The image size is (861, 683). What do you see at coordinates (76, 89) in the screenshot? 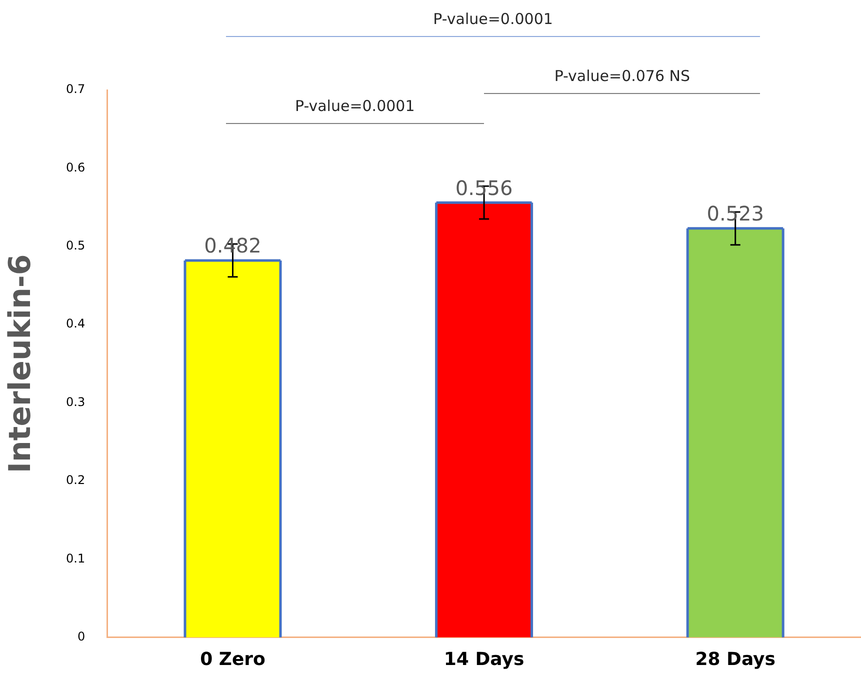
I see `y-tick-label: 0.7` at bounding box center [76, 89].